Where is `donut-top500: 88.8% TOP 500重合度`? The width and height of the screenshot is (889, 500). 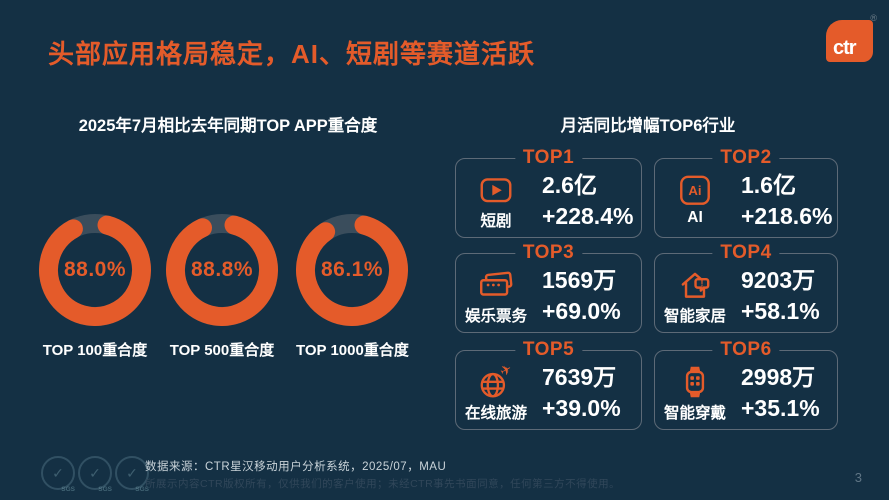 donut-top500: 88.8% TOP 500重合度 is located at coordinates (222, 287).